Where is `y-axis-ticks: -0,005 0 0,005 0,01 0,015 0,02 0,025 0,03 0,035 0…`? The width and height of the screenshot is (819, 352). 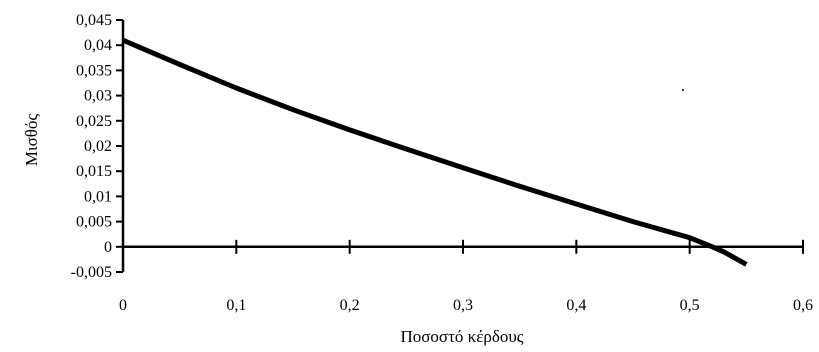 y-axis-ticks: -0,005 0 0,005 0,01 0,015 0,02 0,025 0,03 0,035 0… is located at coordinates (97, 146).